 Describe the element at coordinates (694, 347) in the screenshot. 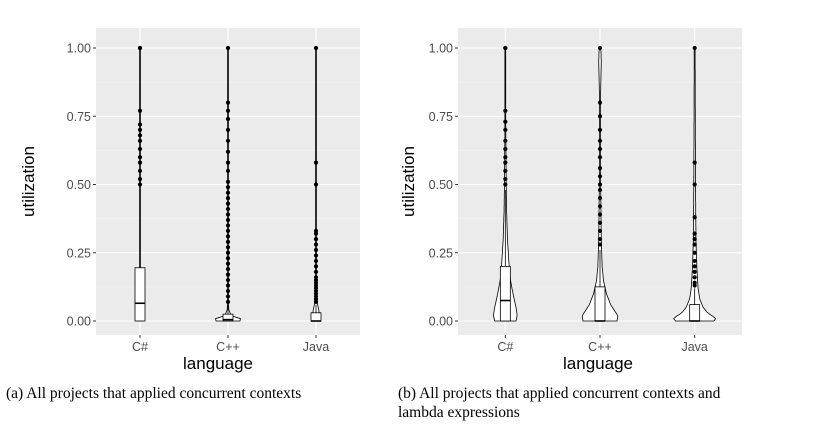

I see `x-tick-label: Java` at that location.